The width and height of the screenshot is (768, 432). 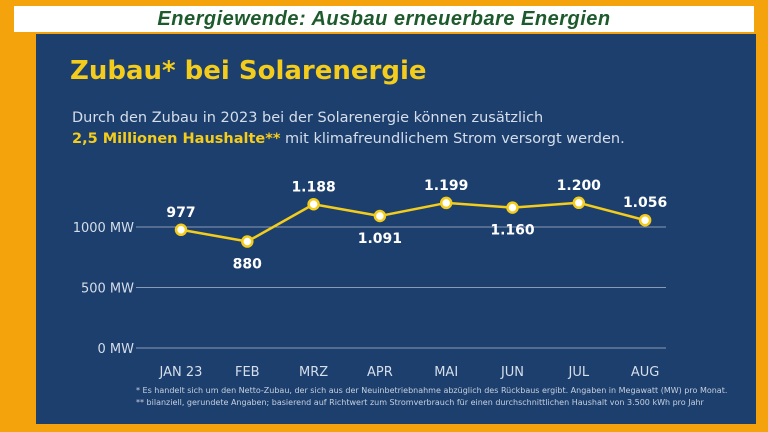 What do you see at coordinates (313, 187) in the screenshot?
I see `data-label: 1.188` at bounding box center [313, 187].